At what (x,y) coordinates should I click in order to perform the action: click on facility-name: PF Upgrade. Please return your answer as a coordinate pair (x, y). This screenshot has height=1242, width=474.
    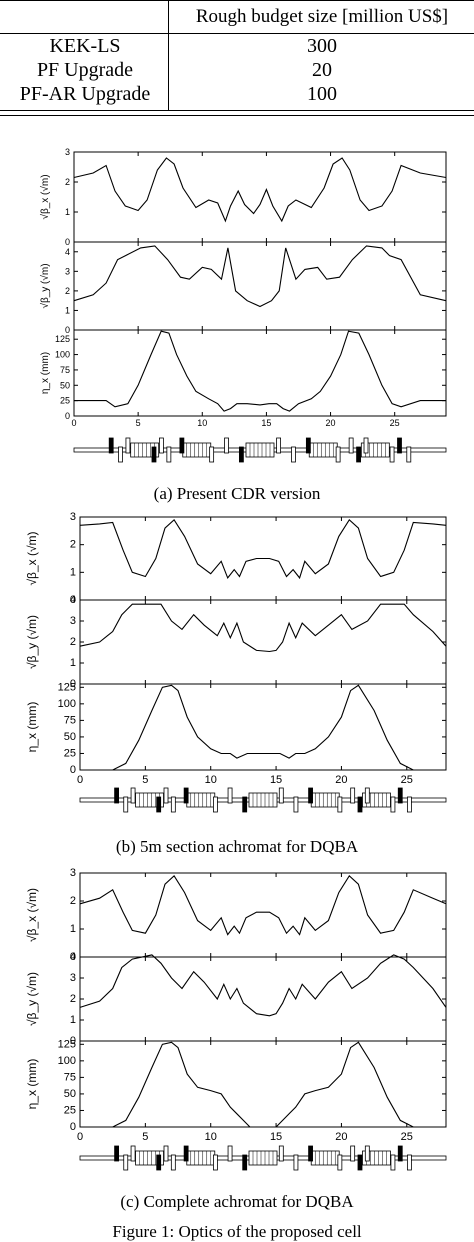
    Looking at the image, I should click on (85, 70).